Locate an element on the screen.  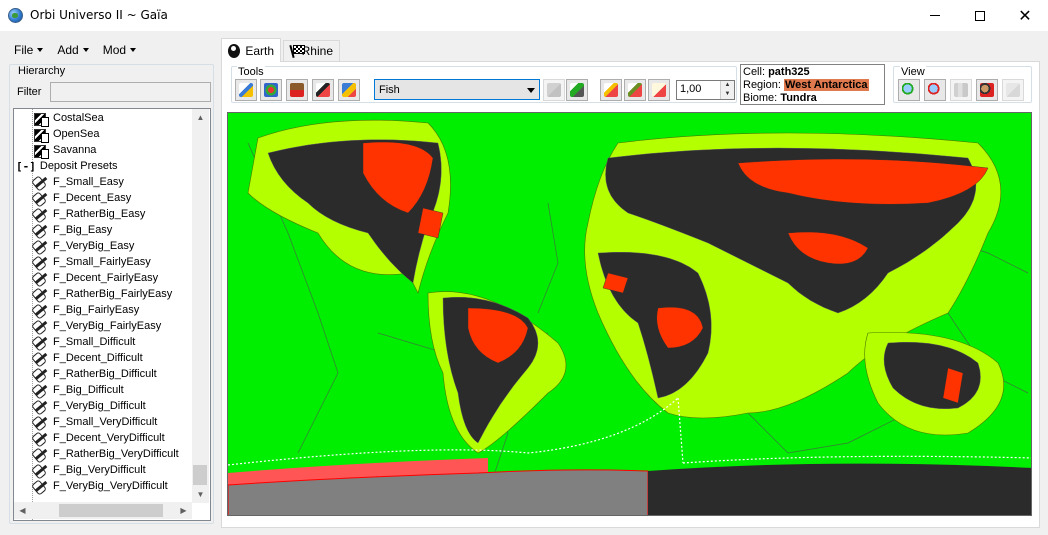
tree-item-deposit: F_RatherBig_VeryDifficult is located at coordinates (105, 454).